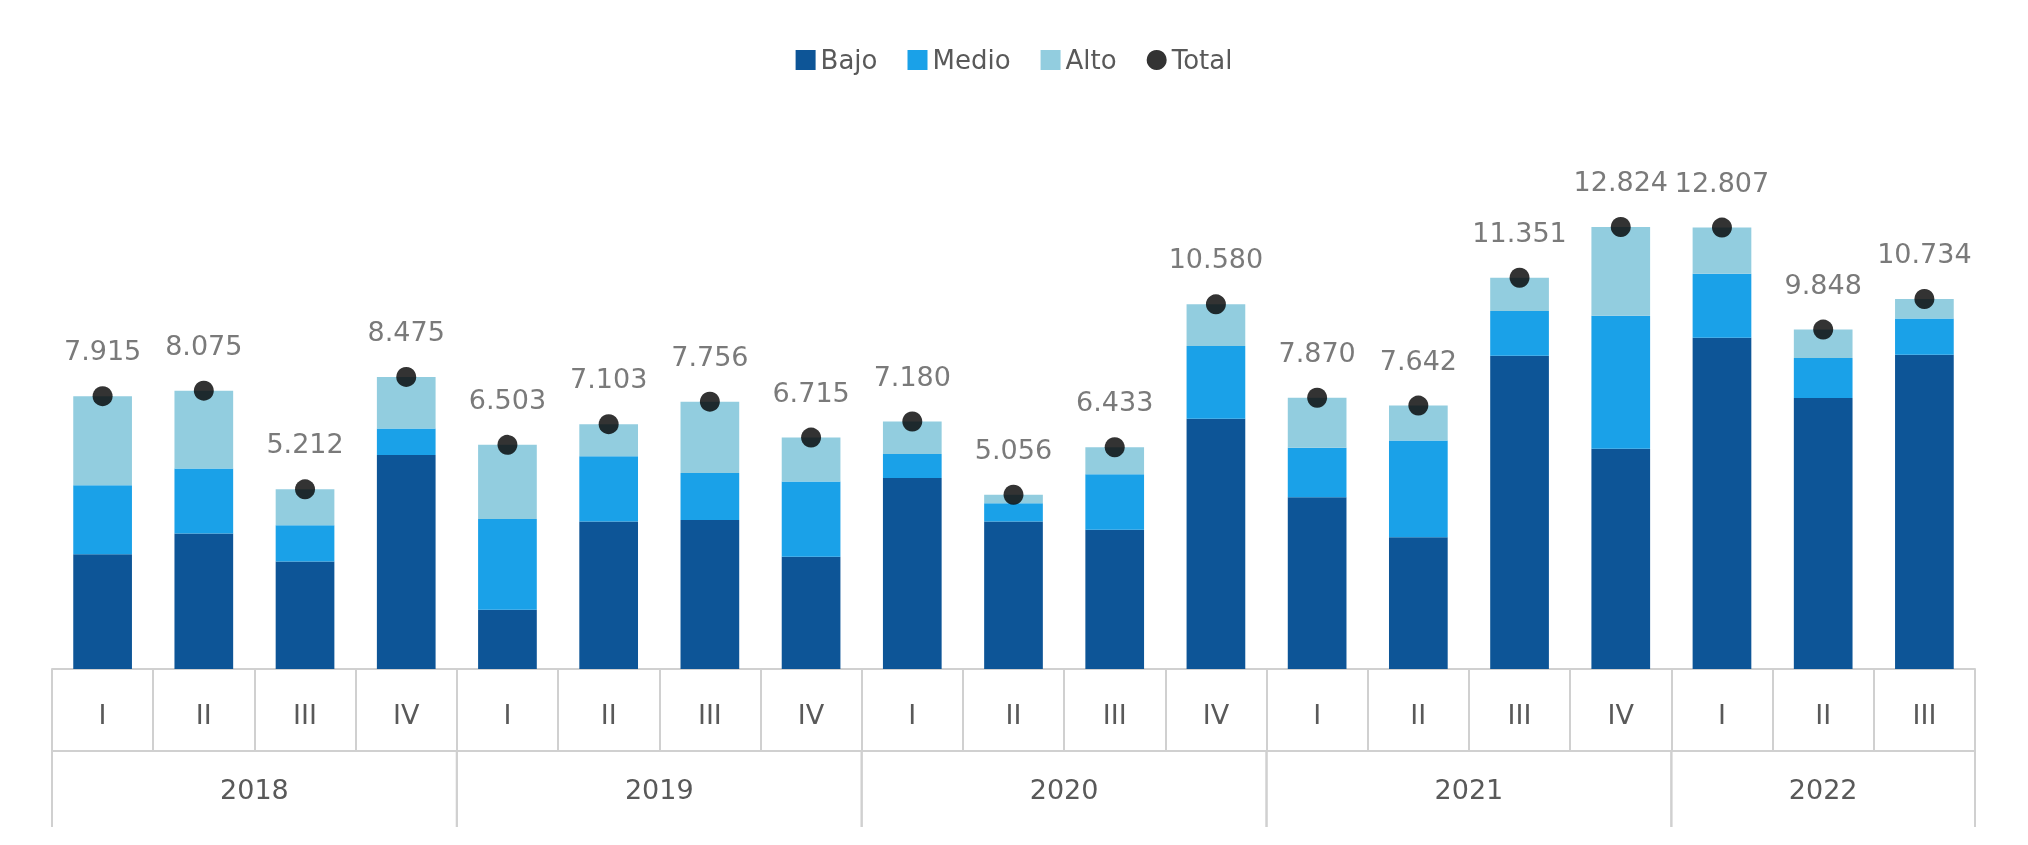  What do you see at coordinates (1621, 181) in the screenshot?
I see `data-label: 12.824` at bounding box center [1621, 181].